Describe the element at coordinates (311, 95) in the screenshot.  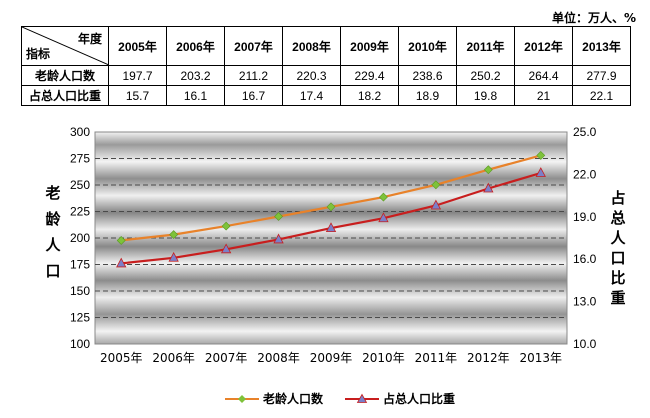
I see `table-cell: 17.4` at that location.